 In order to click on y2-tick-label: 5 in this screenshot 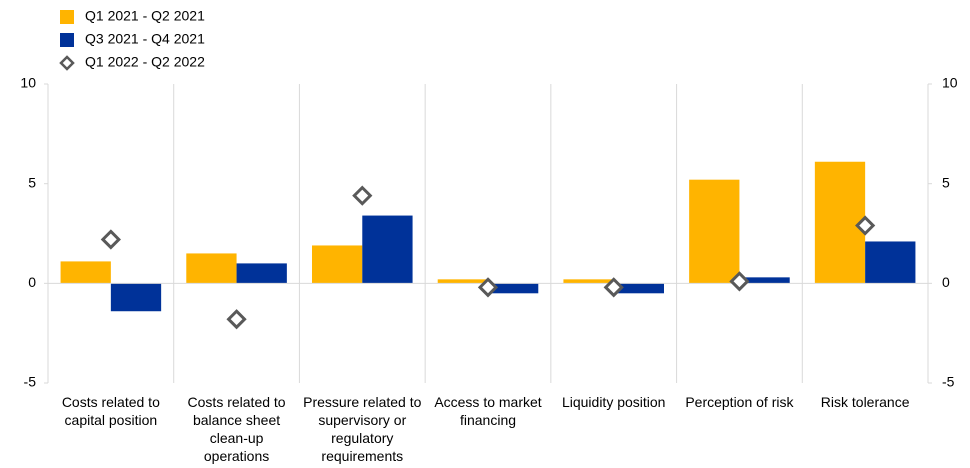, I will do `click(946, 182)`.